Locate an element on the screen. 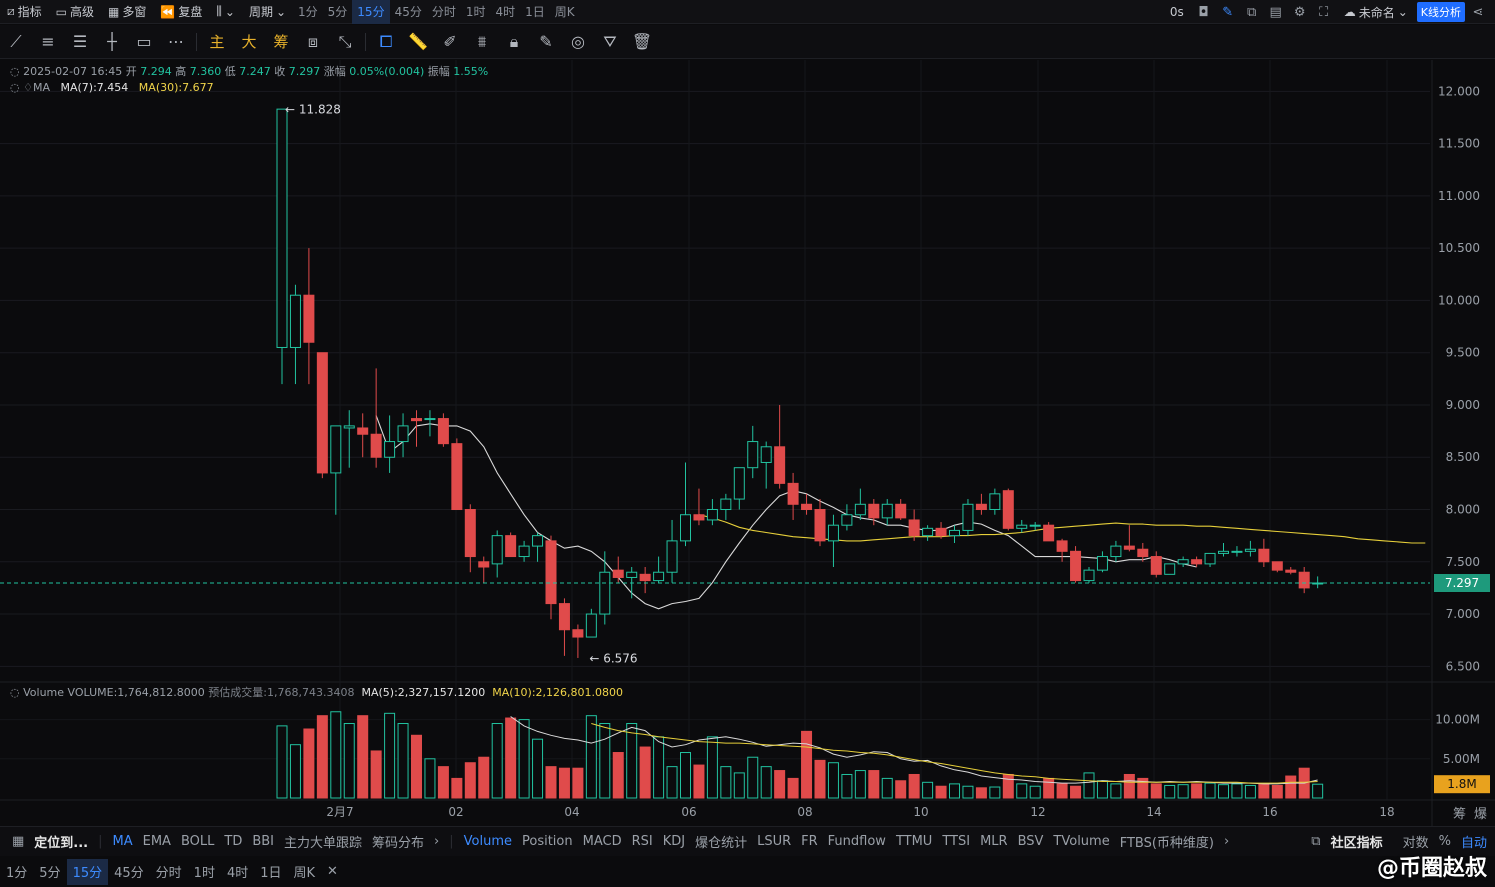 This screenshot has height=887, width=1495. advanced-menu: ▭ 高级 is located at coordinates (75, 12).